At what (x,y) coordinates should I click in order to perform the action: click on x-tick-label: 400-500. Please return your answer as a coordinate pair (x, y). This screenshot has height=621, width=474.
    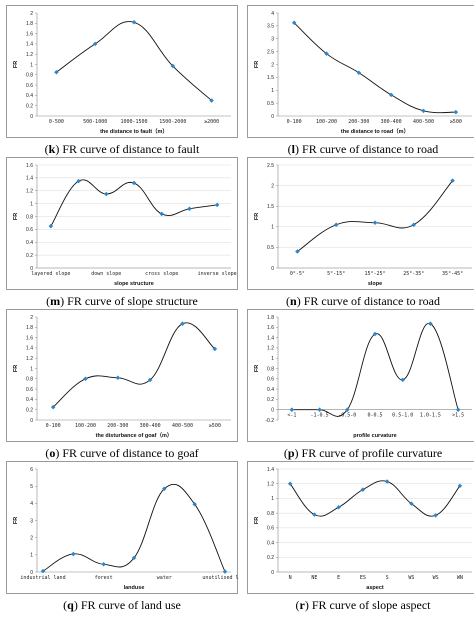
    Looking at the image, I should click on (423, 122).